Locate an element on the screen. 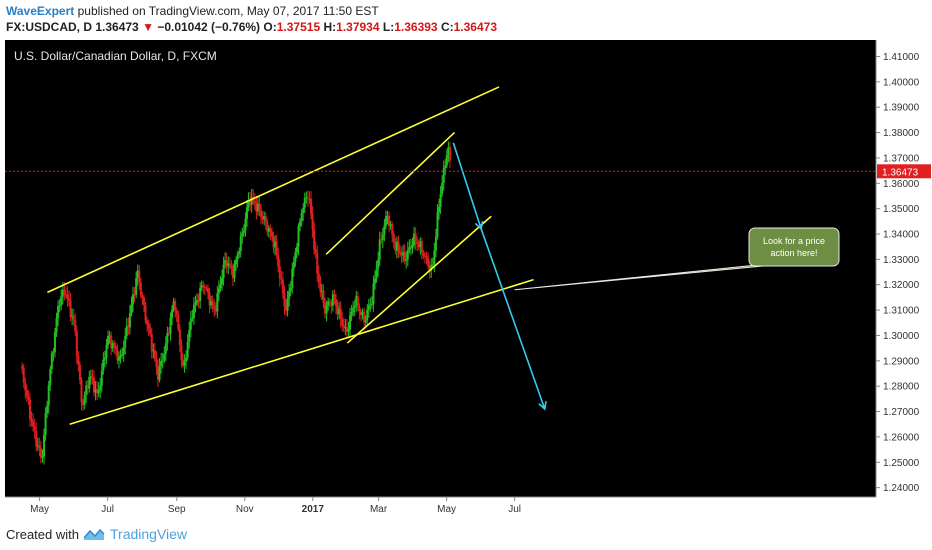 The width and height of the screenshot is (932, 550). y-tick-label: 1.36000 is located at coordinates (901, 184).